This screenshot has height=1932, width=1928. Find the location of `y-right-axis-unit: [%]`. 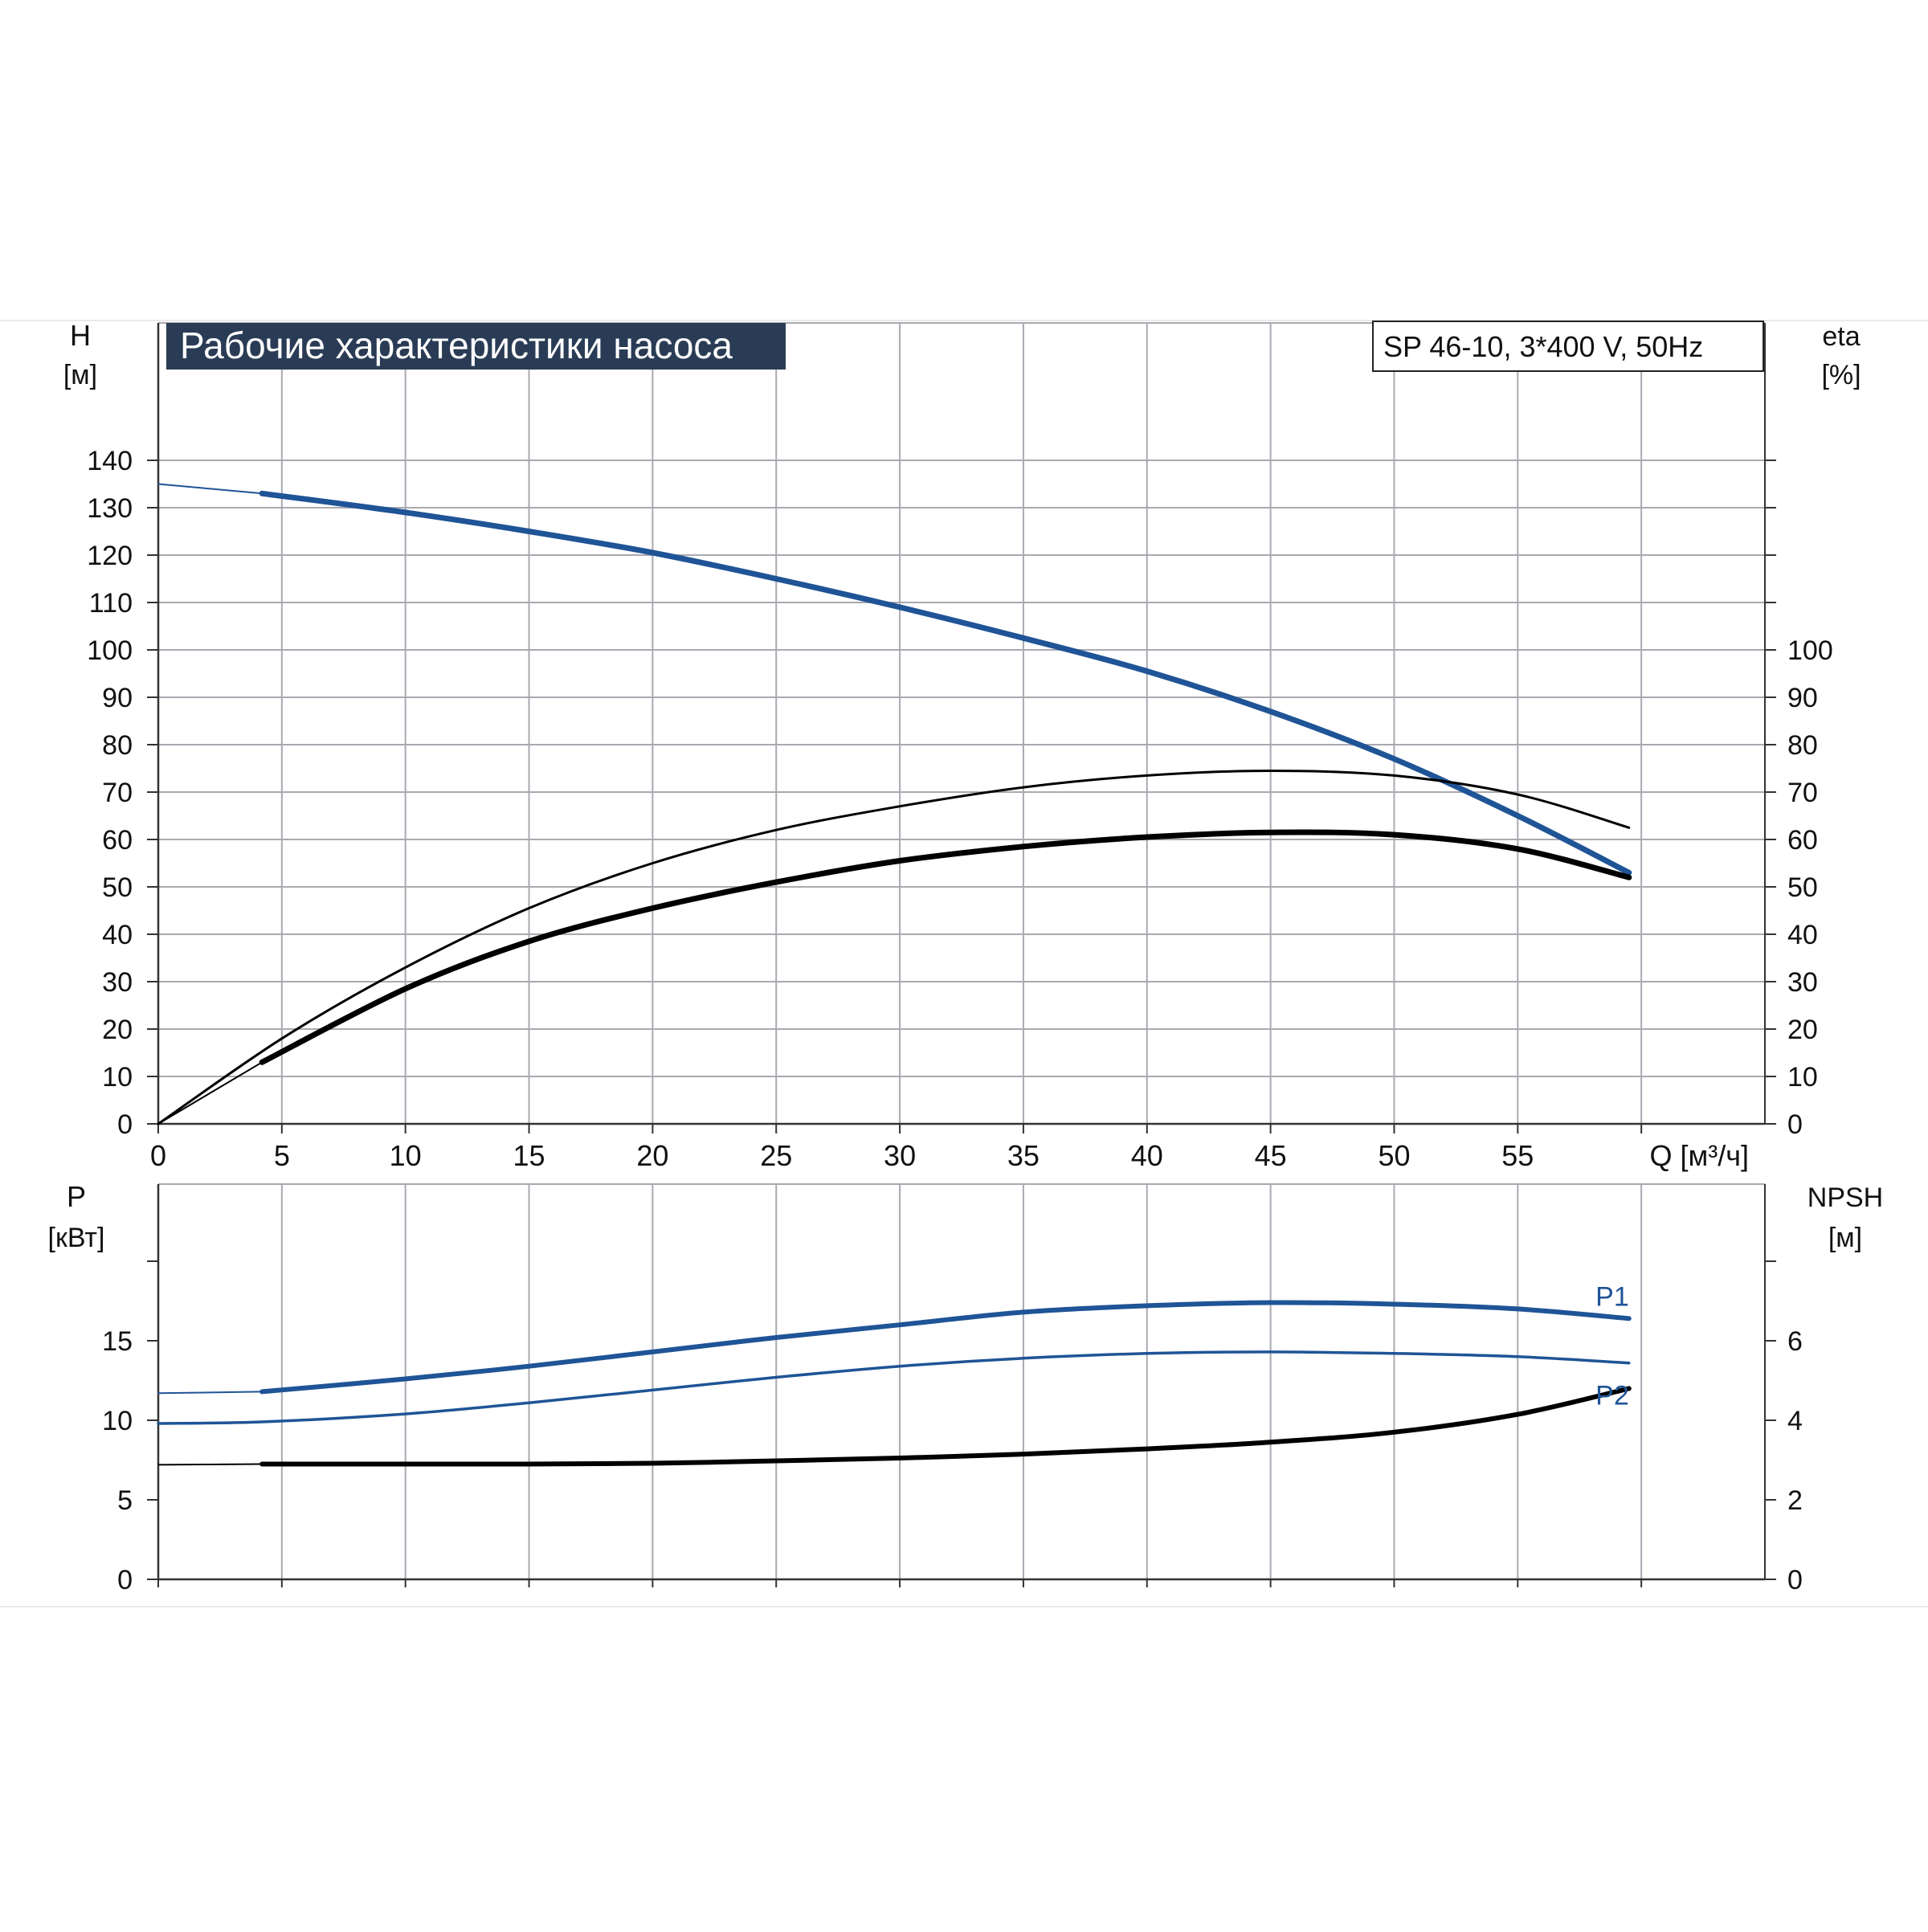

y-right-axis-unit: [%] is located at coordinates (1841, 375).